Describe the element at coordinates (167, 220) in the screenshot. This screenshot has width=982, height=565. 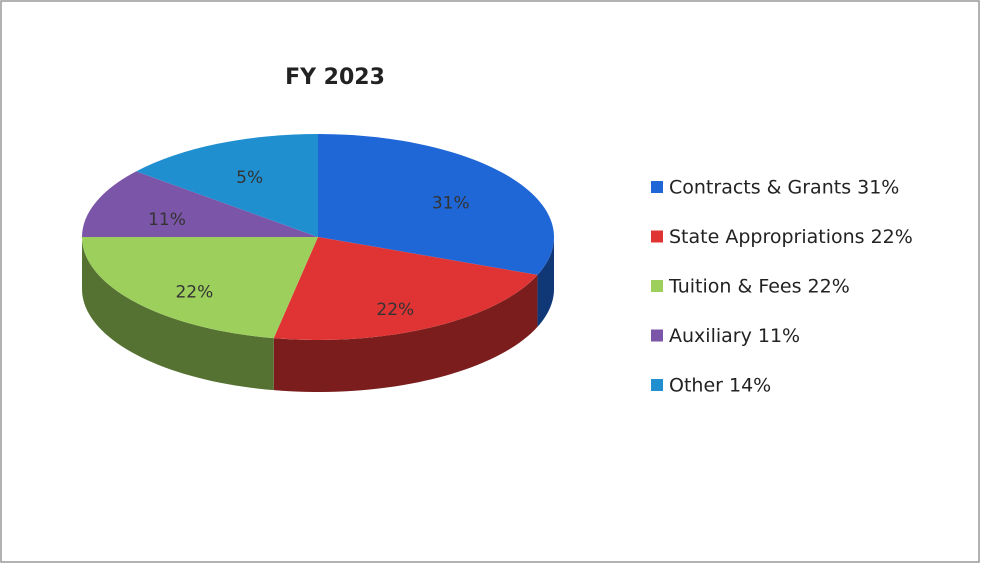
I see `data-label: 11%` at that location.